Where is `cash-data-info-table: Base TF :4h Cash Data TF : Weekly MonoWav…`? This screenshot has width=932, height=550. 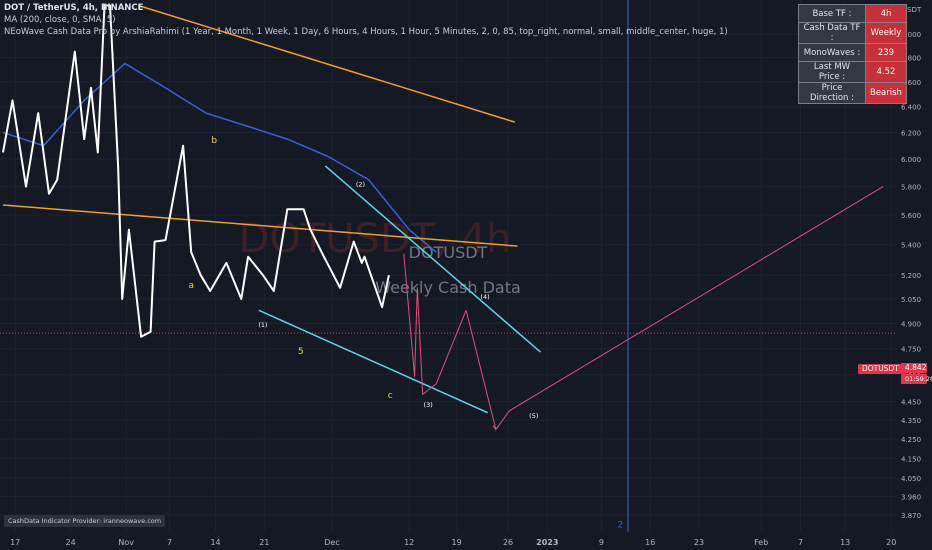 cash-data-info-table: Base TF :4h Cash Data TF : Weekly MonoWav… is located at coordinates (852, 54).